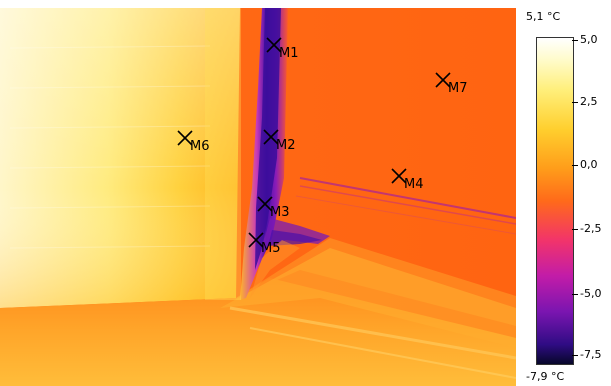 The image size is (611, 386). What do you see at coordinates (200, 146) in the screenshot?
I see `marker-label: M6` at bounding box center [200, 146].